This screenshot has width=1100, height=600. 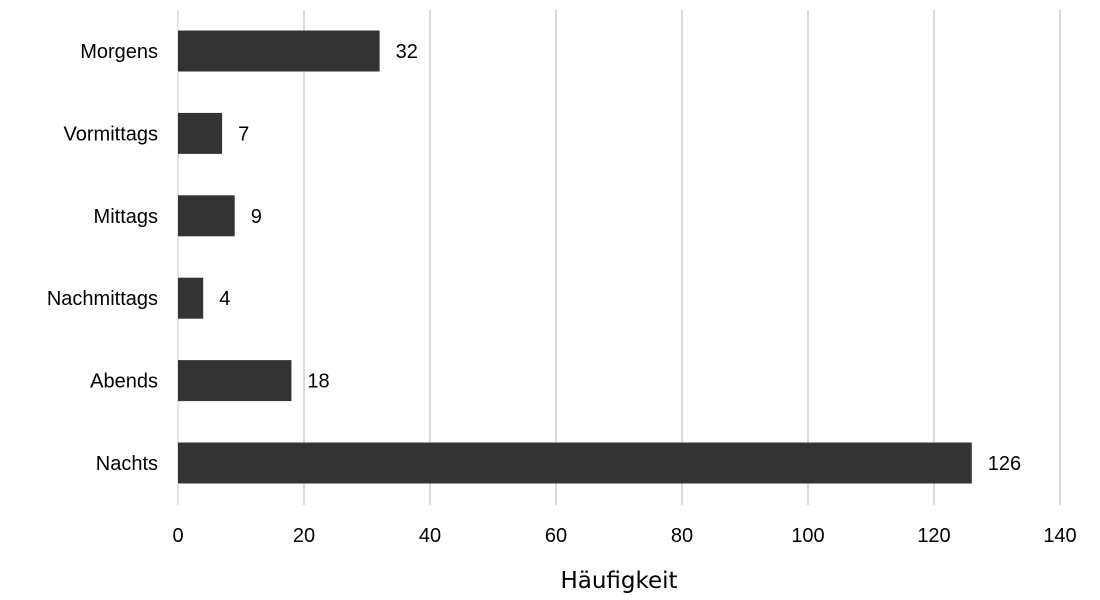 I want to click on category-label: Mittags, so click(x=126, y=217).